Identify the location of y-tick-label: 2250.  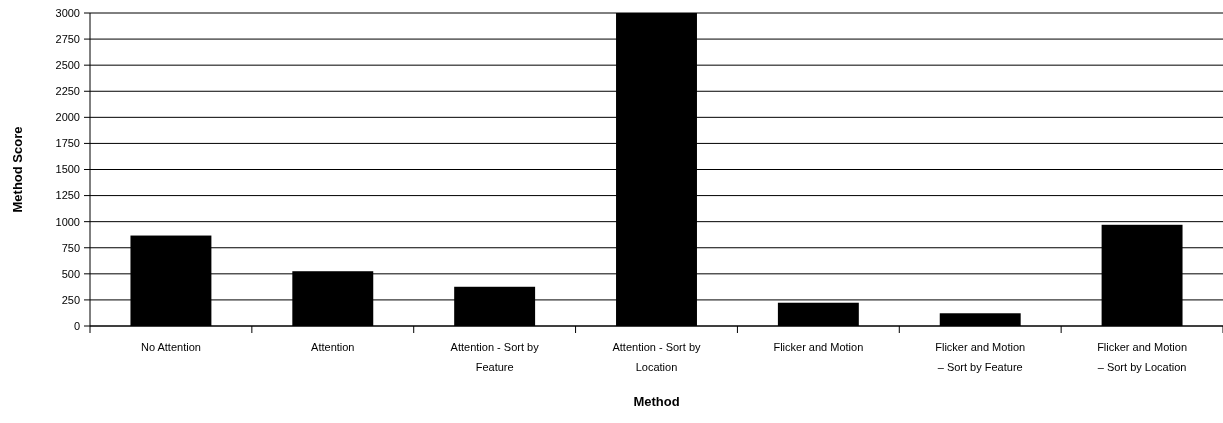
(67, 91).